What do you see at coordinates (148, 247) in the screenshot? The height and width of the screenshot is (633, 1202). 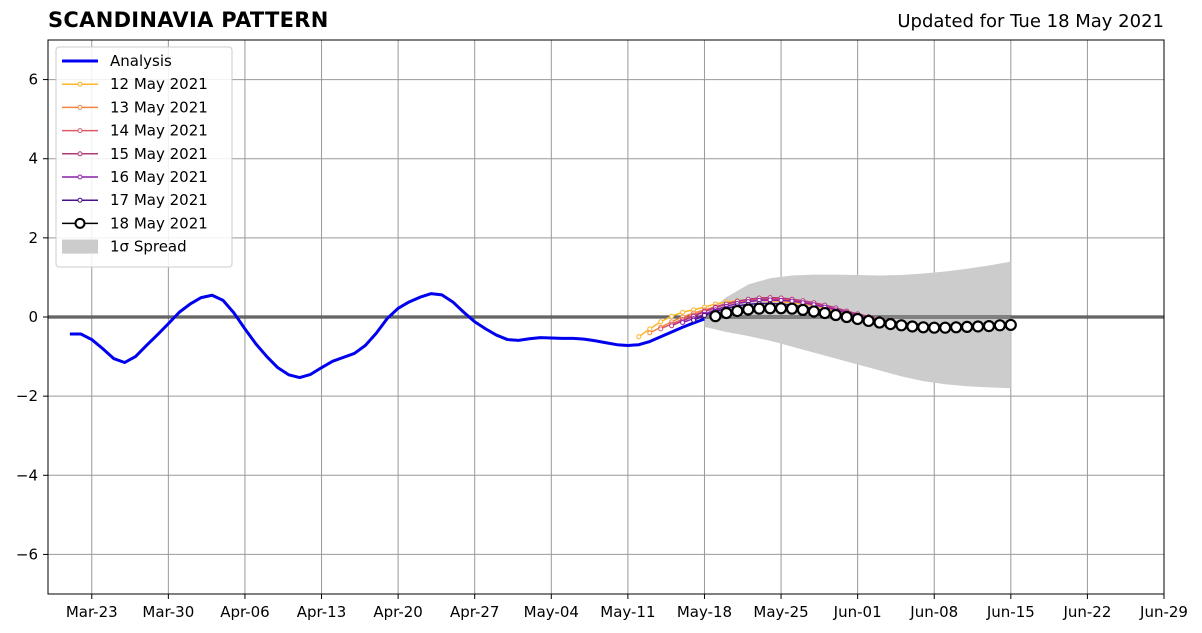 I see `legend-label: 1σ Spread` at bounding box center [148, 247].